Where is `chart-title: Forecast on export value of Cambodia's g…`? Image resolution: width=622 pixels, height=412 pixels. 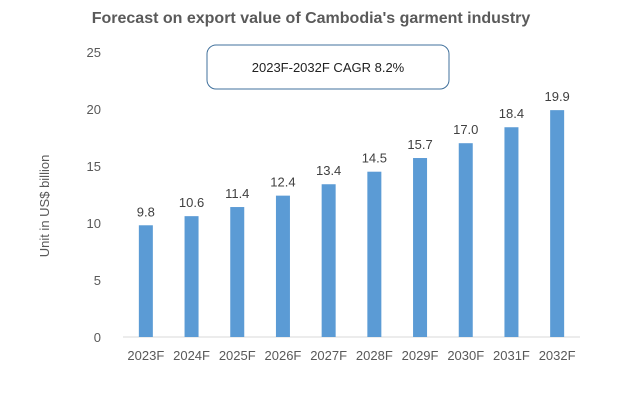
chart-title: Forecast on export value of Cambodia's g… is located at coordinates (311, 18).